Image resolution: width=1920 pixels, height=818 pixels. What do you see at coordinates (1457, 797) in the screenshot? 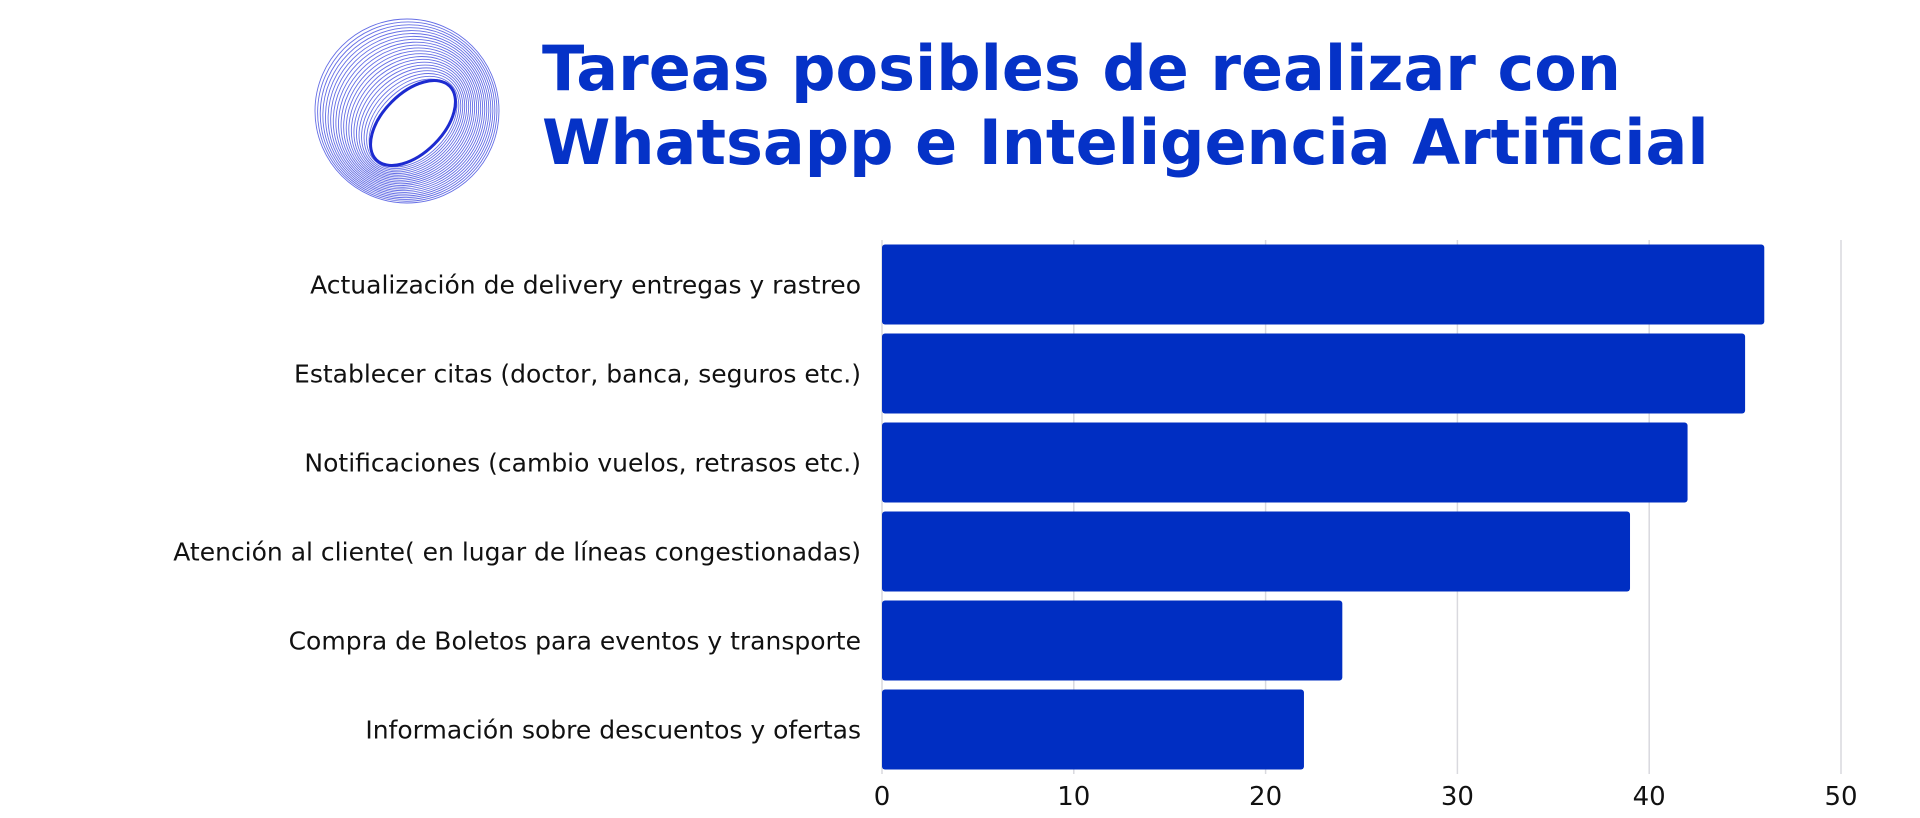
I see `x-tick-label: 30` at bounding box center [1457, 797].